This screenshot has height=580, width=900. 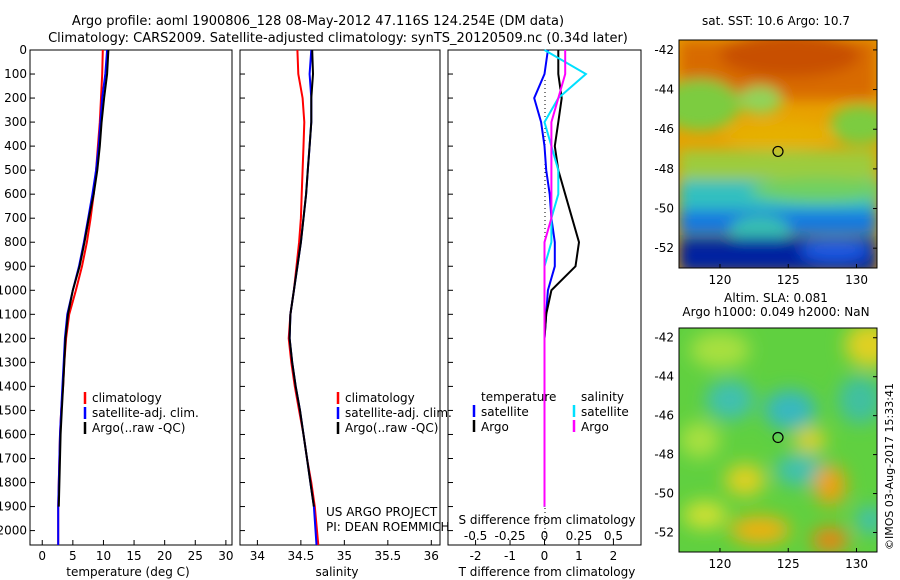 I want to click on depth-tick-label: 300, so click(x=15, y=122).